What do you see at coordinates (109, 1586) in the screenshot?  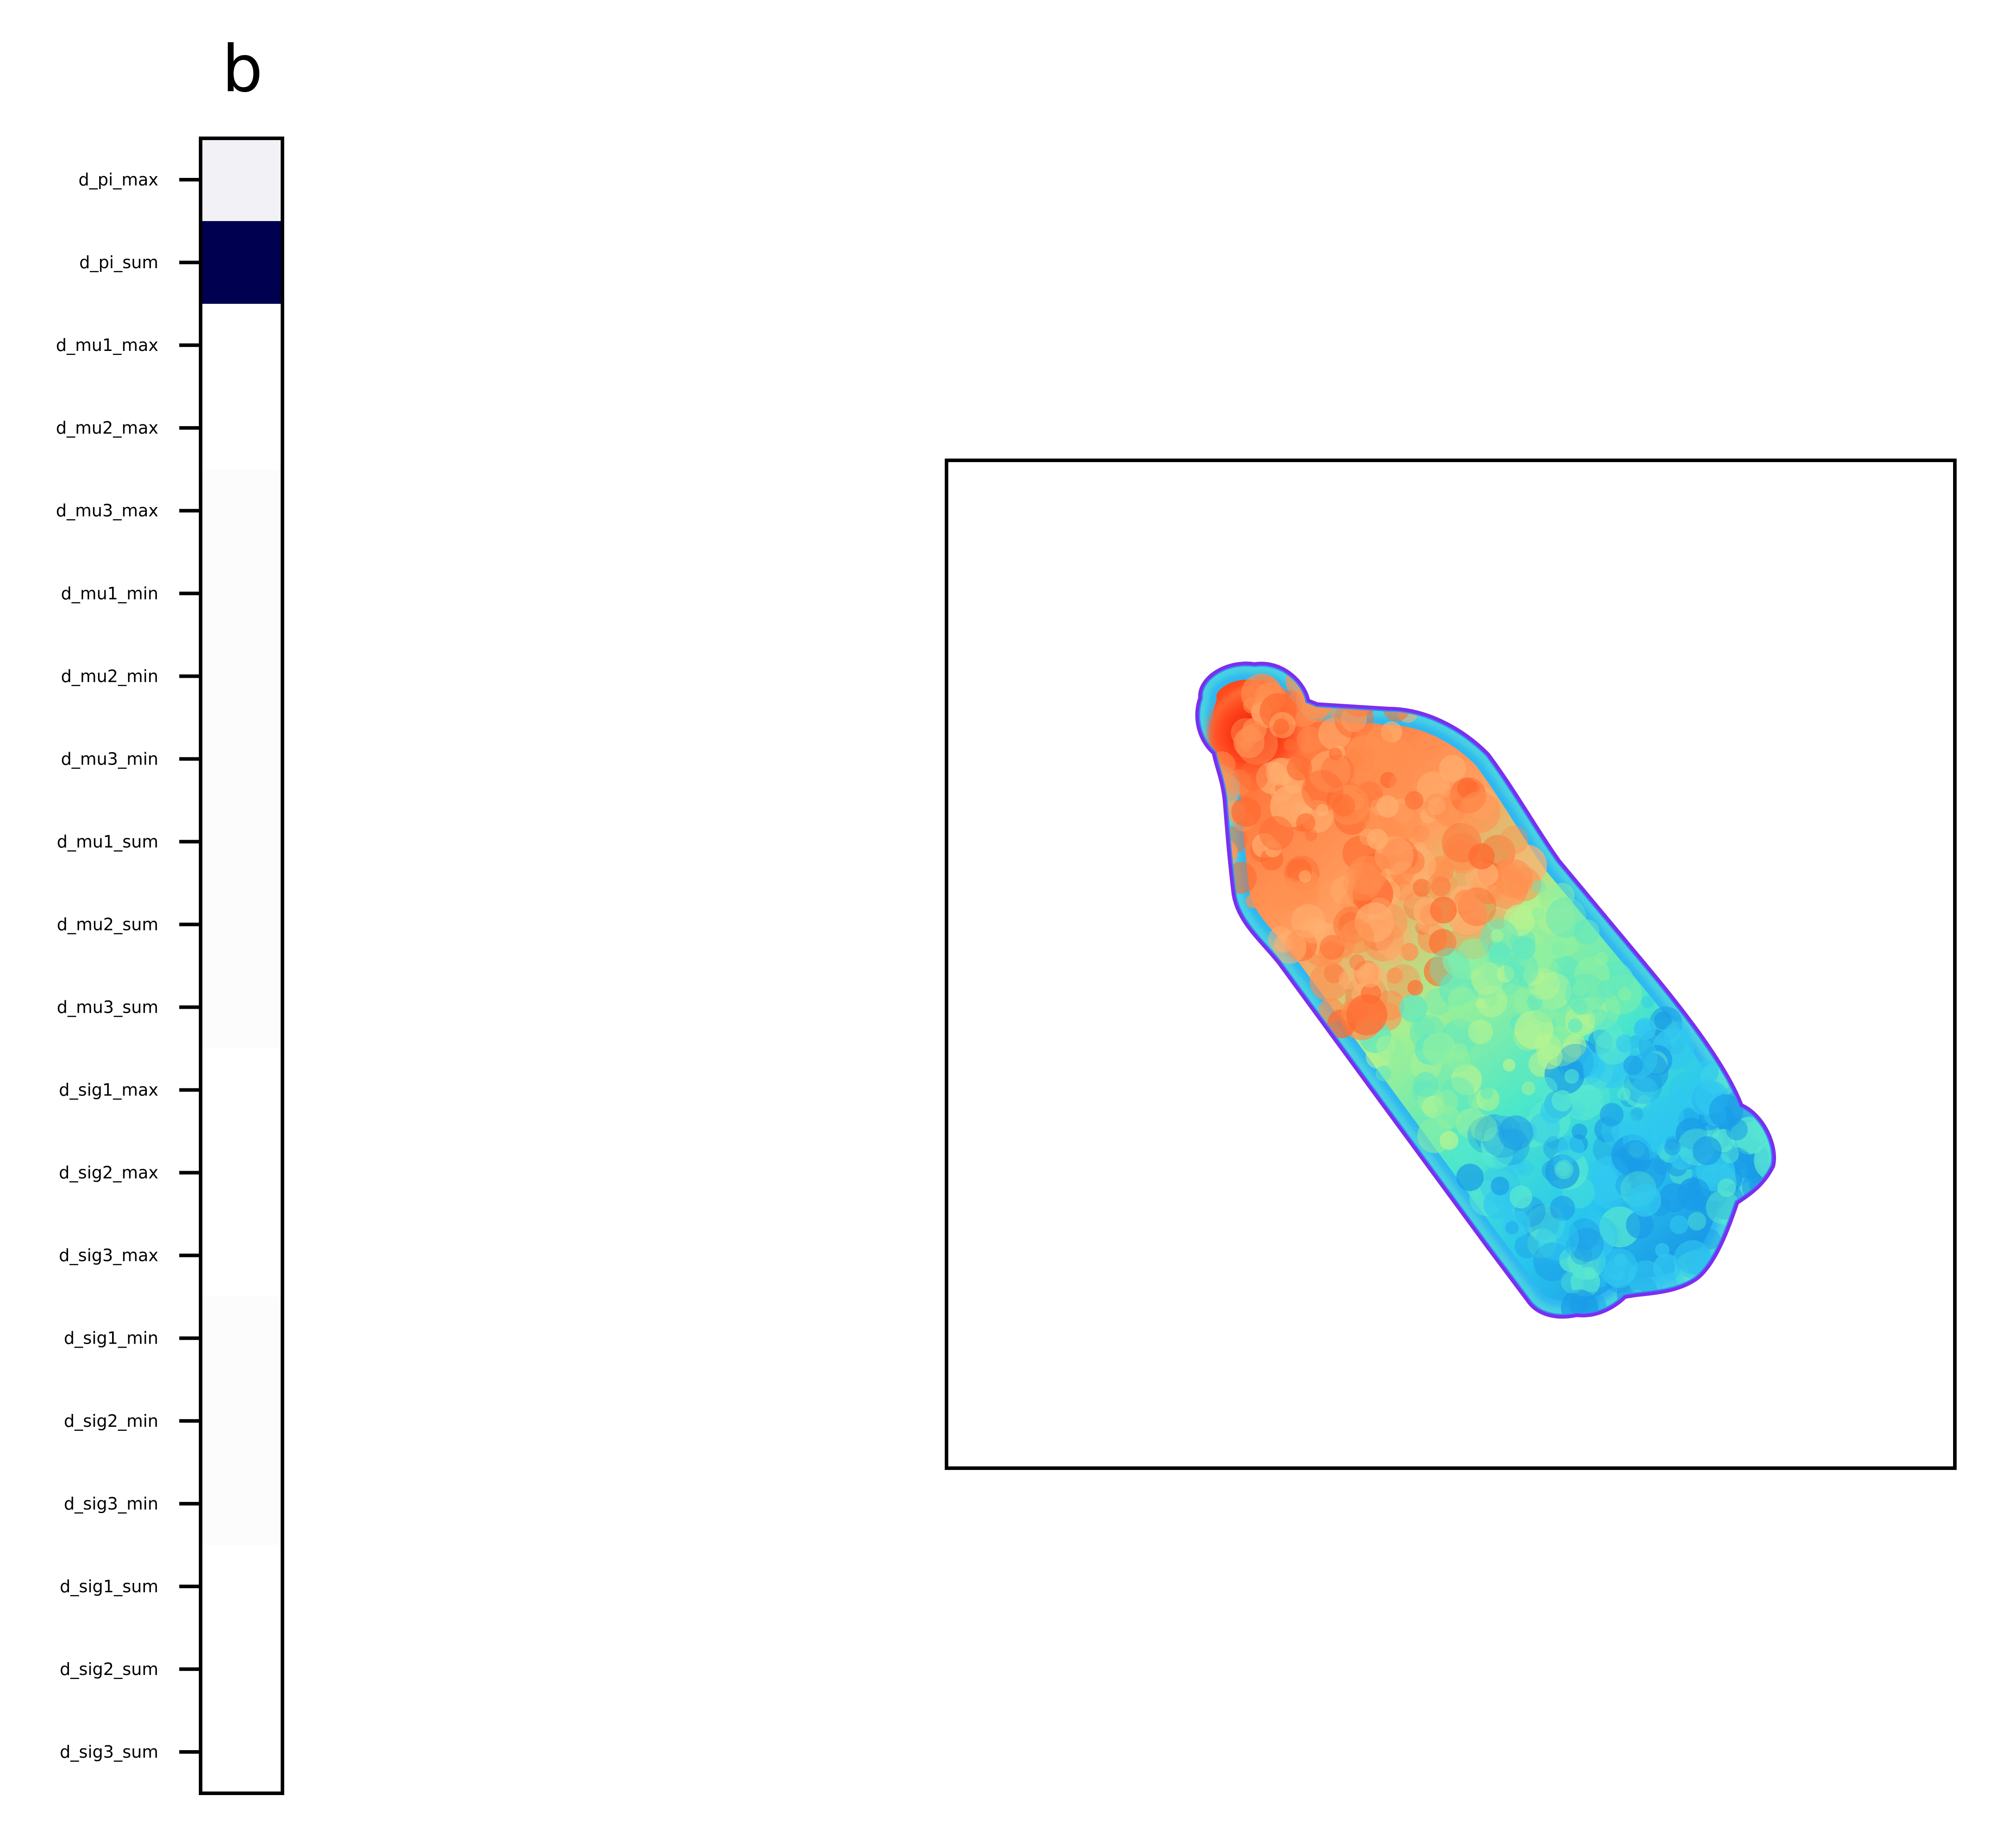 I see `y-tick-label: d_sig1_sum` at bounding box center [109, 1586].